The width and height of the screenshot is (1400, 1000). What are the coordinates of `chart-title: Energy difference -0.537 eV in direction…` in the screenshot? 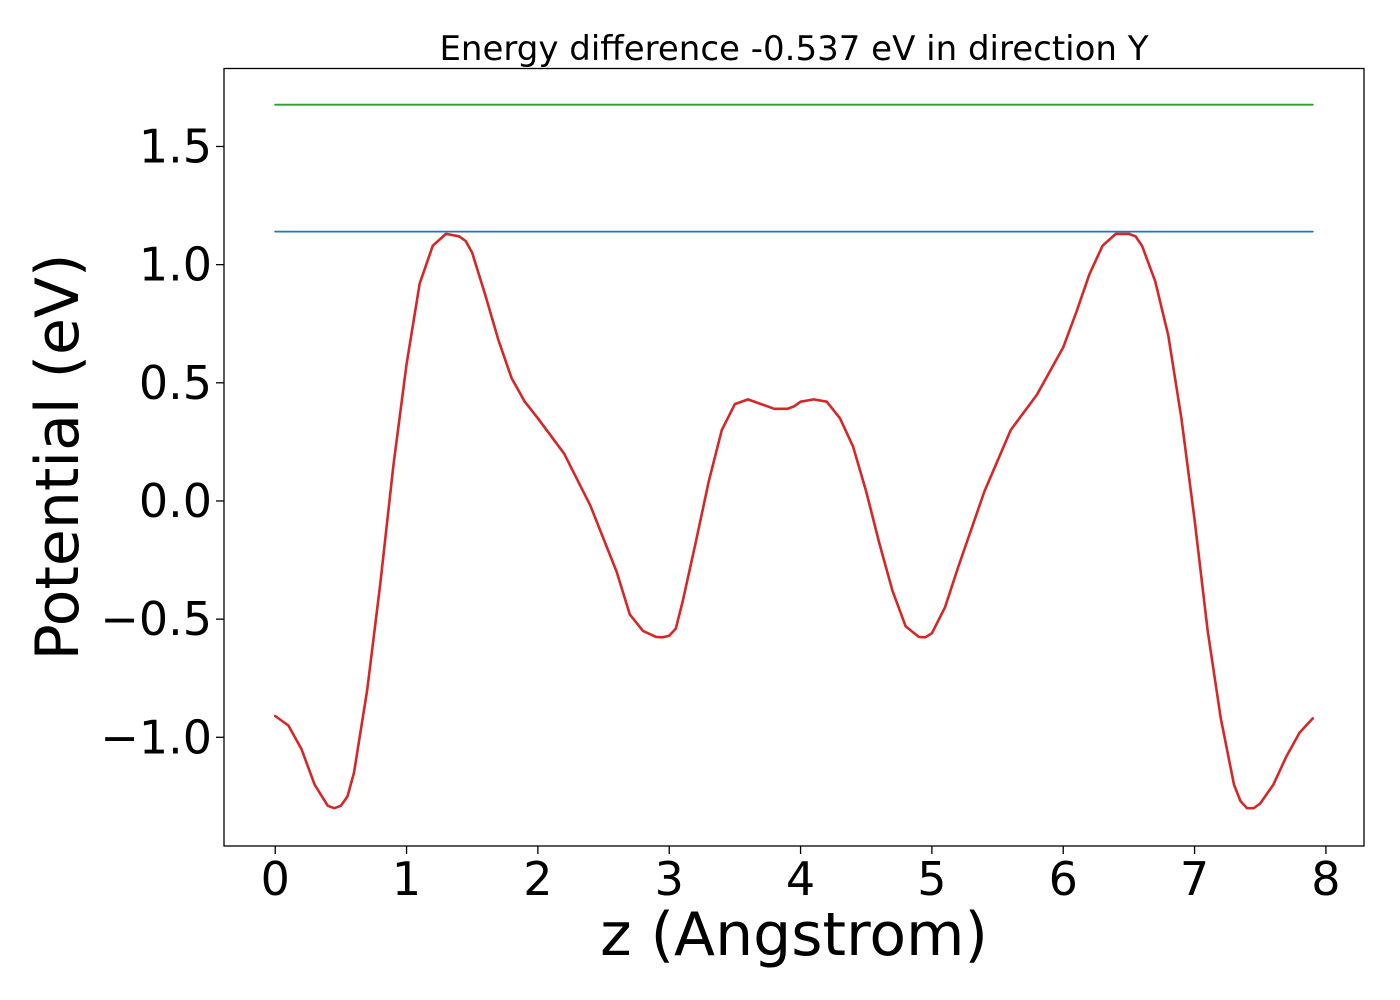 It's located at (793, 49).